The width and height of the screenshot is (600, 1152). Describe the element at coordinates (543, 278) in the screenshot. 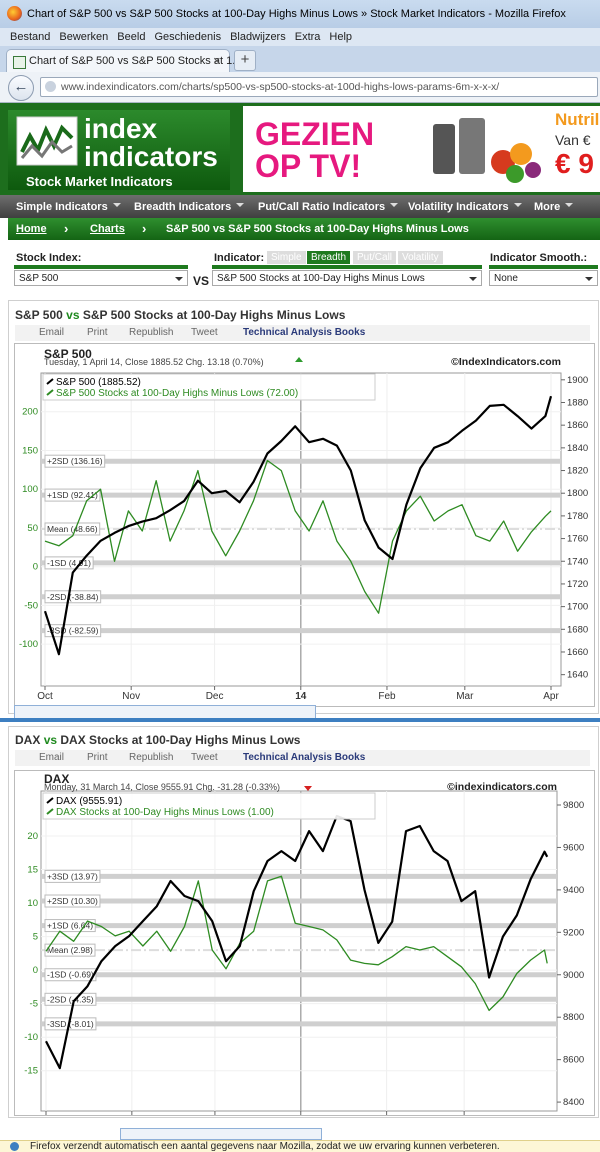

I see `smooth-select: None` at that location.